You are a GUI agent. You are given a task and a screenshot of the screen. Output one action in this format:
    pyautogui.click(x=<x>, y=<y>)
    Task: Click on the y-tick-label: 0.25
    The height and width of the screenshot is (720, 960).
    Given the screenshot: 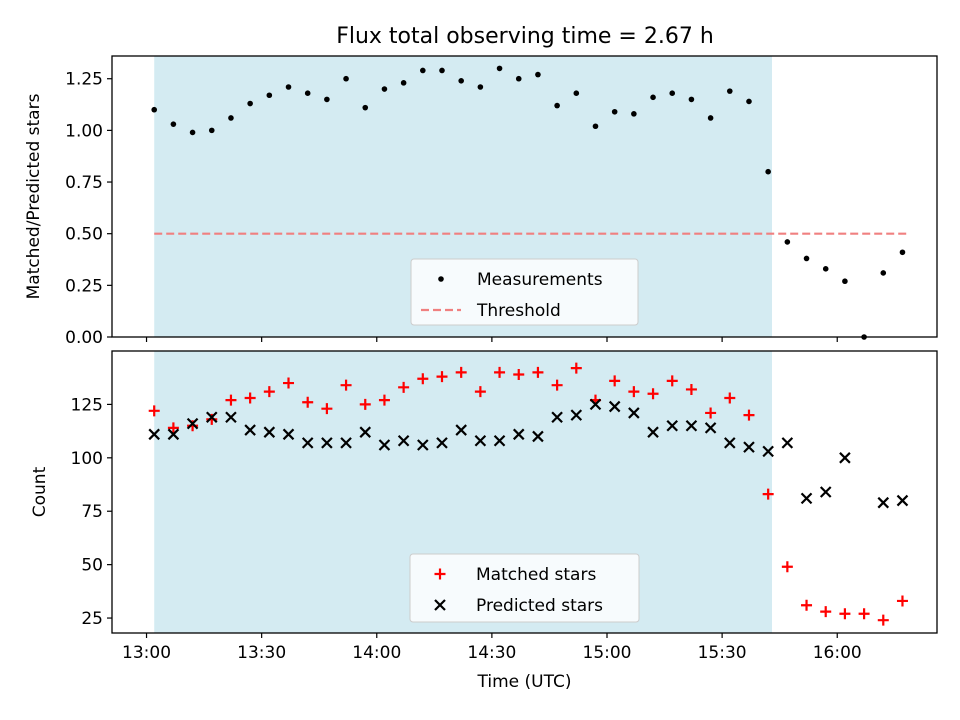 What is the action you would take?
    pyautogui.click(x=84, y=286)
    